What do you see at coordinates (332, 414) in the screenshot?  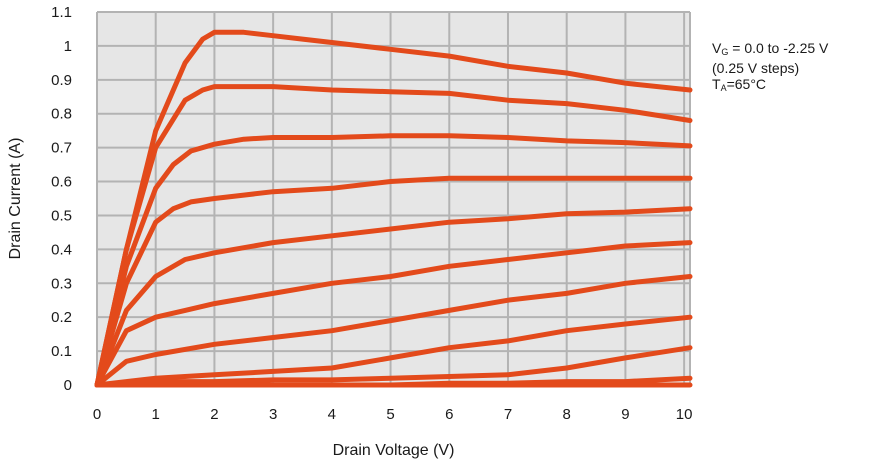 I see `x-tick-label: 4` at bounding box center [332, 414].